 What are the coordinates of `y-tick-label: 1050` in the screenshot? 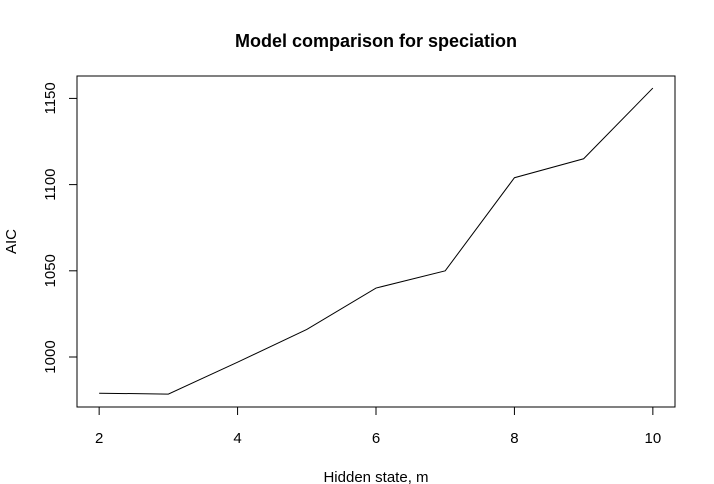 It's located at (50, 270).